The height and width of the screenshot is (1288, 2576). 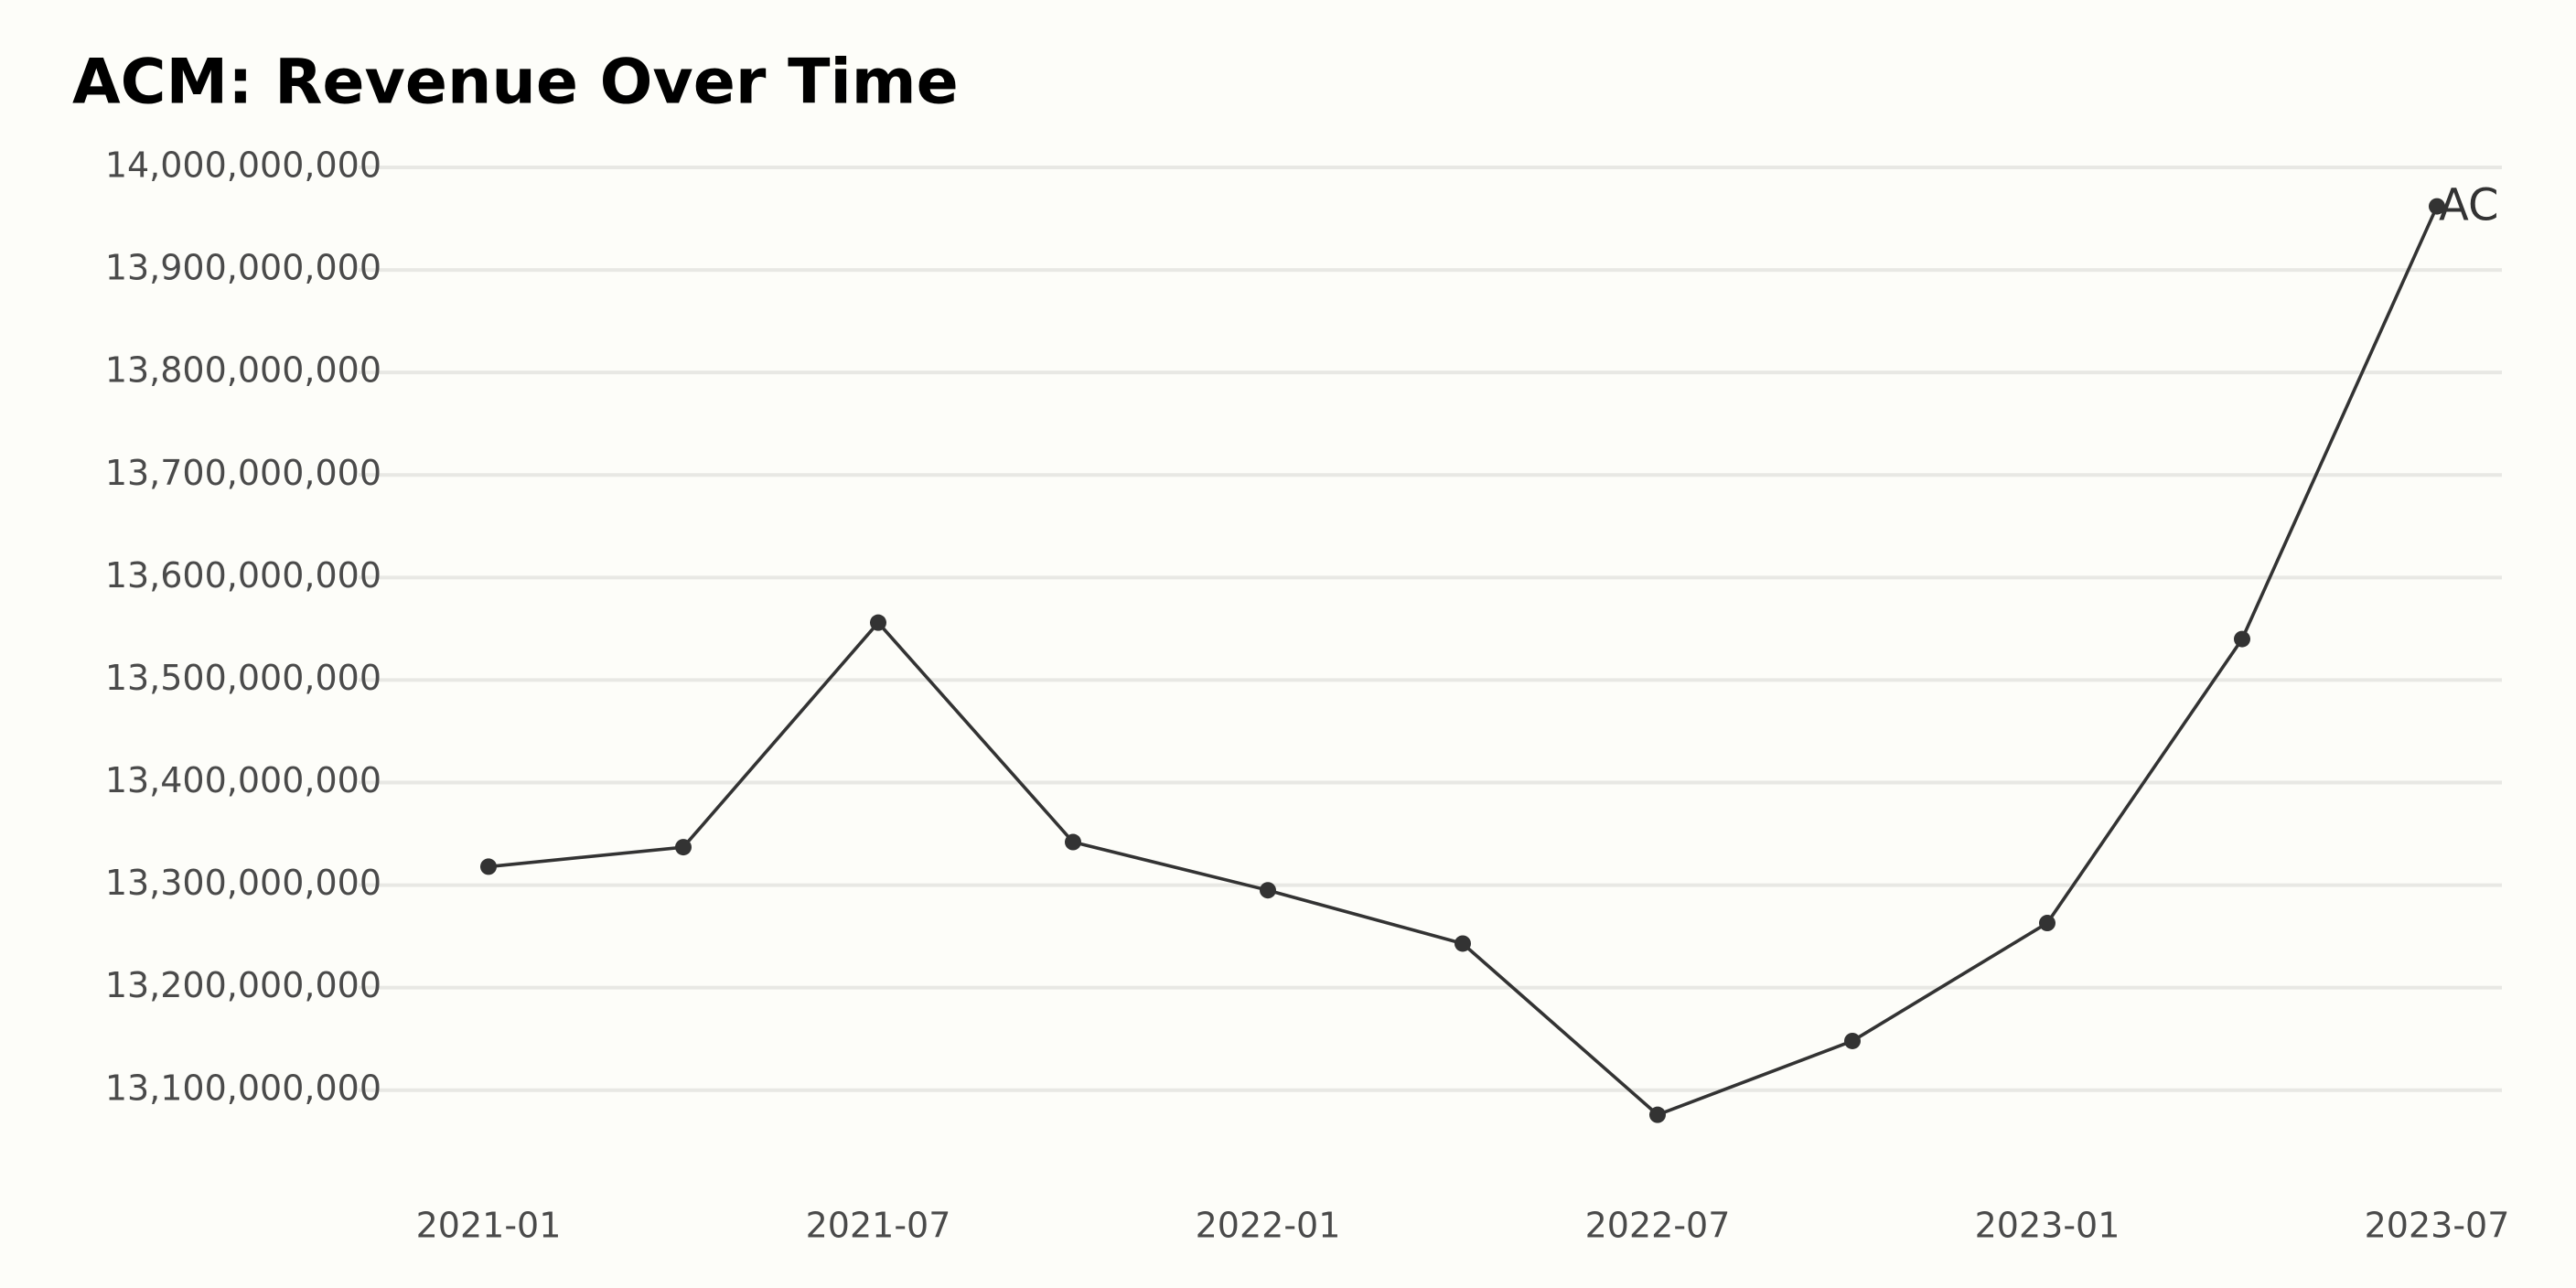 I want to click on y-tick-label: 13,500,000,000, so click(x=243, y=678).